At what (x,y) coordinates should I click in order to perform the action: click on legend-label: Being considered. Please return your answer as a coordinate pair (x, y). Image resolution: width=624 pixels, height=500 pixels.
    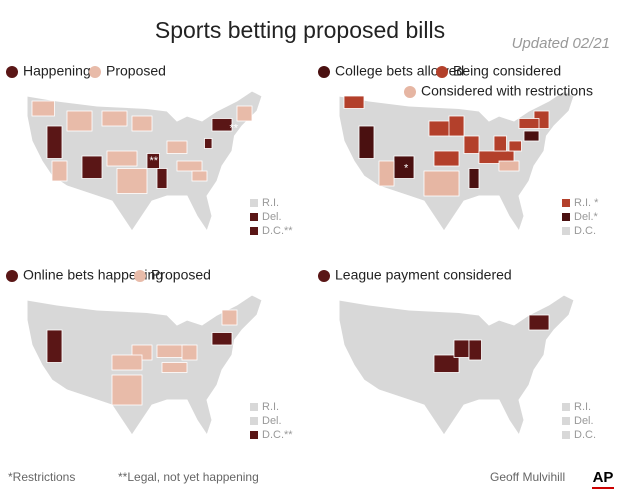
    Looking at the image, I should click on (507, 71).